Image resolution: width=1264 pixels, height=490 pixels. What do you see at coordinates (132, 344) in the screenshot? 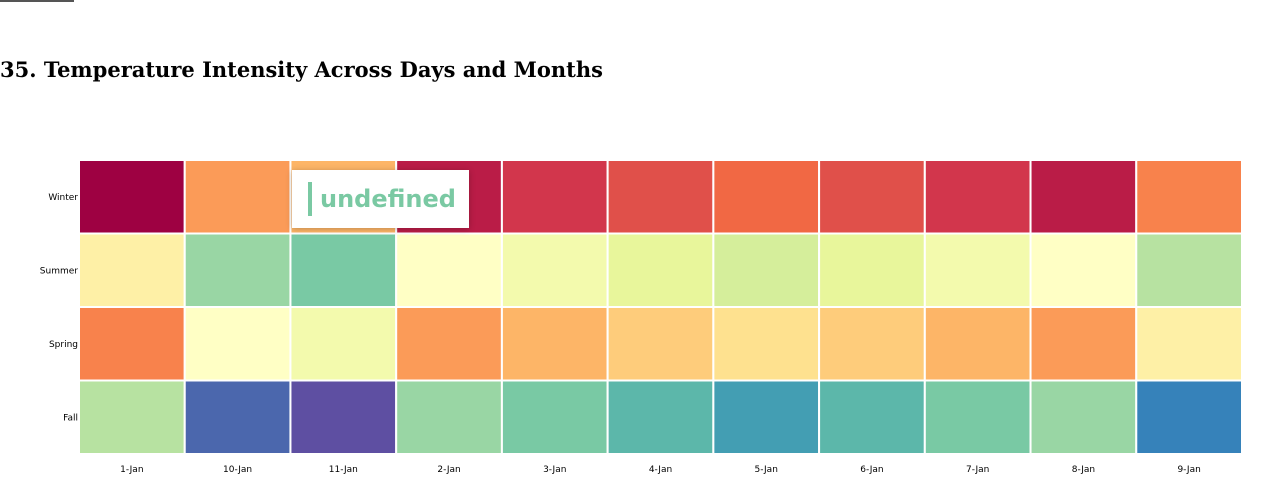
I see `heatmap-cell-spring-1-jan` at bounding box center [132, 344].